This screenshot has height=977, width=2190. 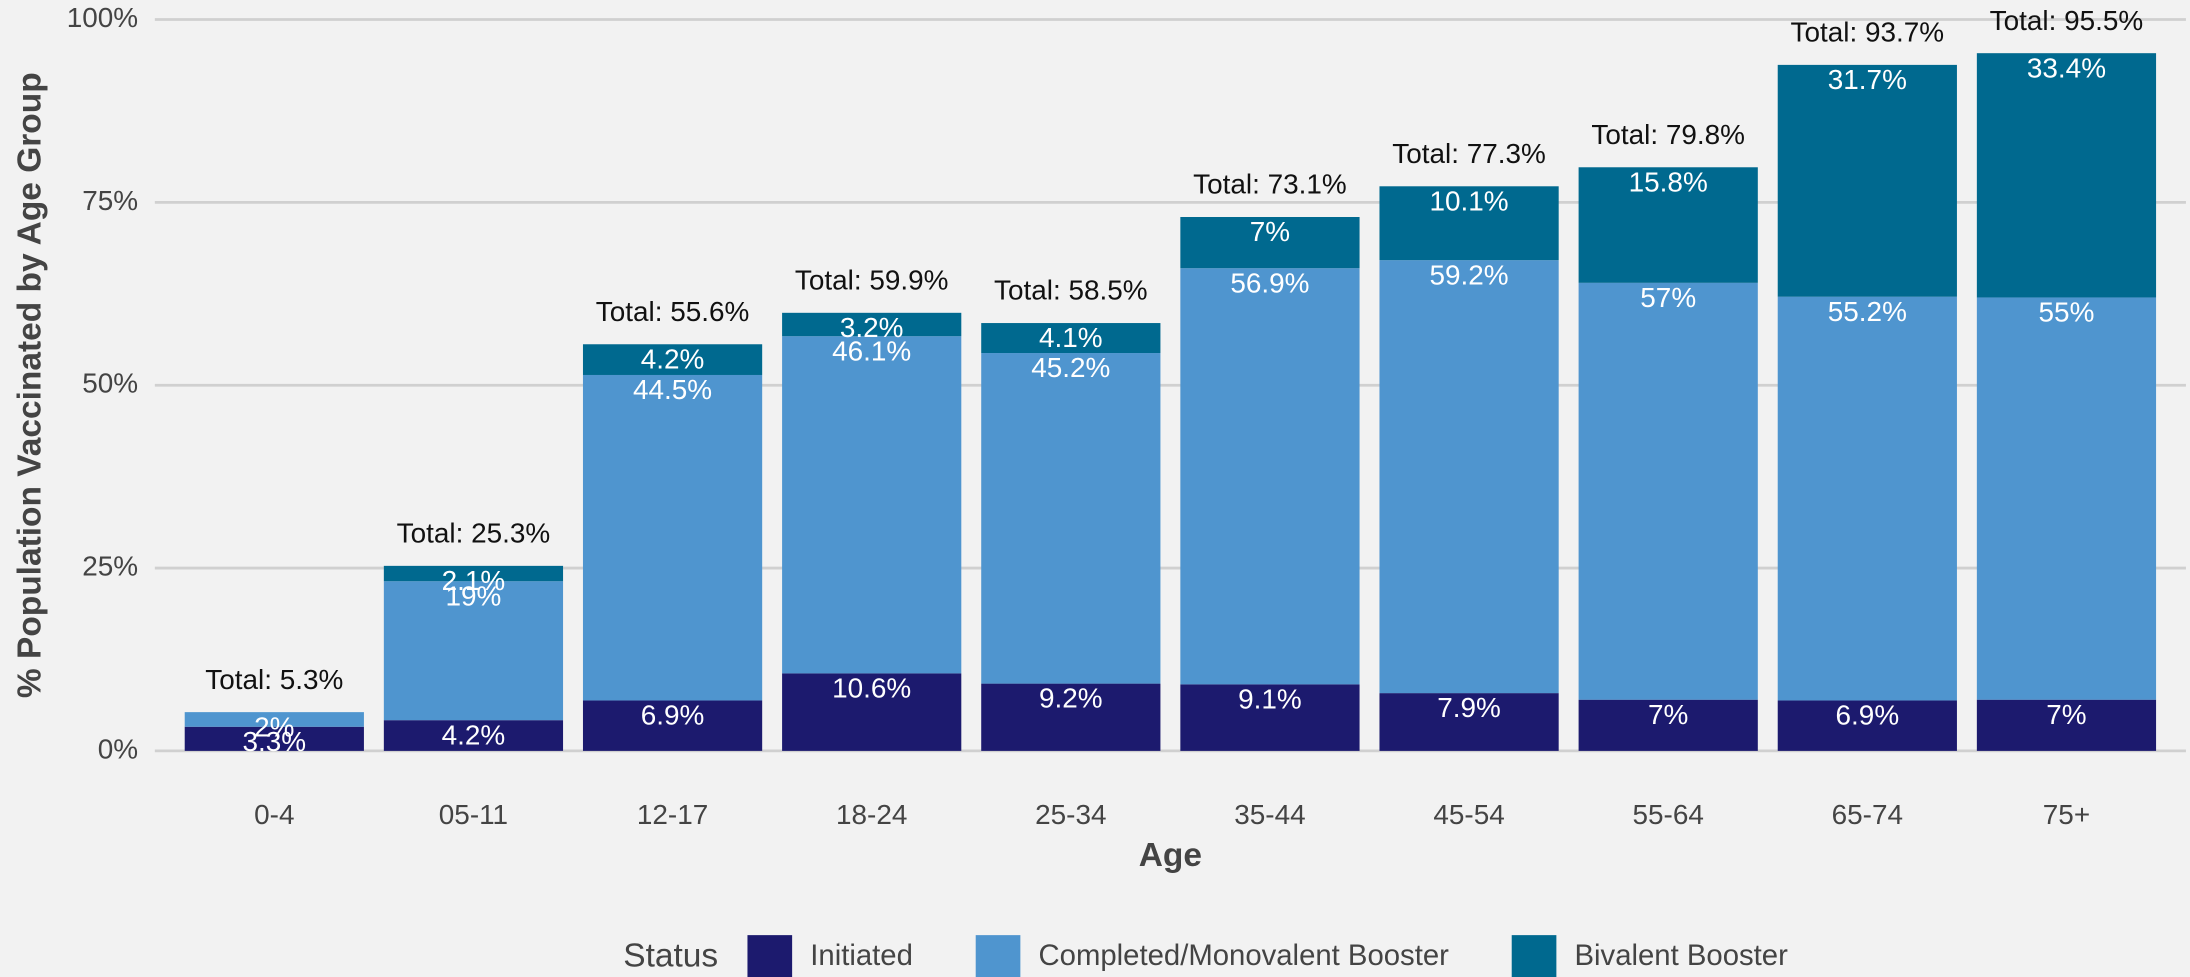 What do you see at coordinates (1269, 282) in the screenshot?
I see `value-label: 56.9%` at bounding box center [1269, 282].